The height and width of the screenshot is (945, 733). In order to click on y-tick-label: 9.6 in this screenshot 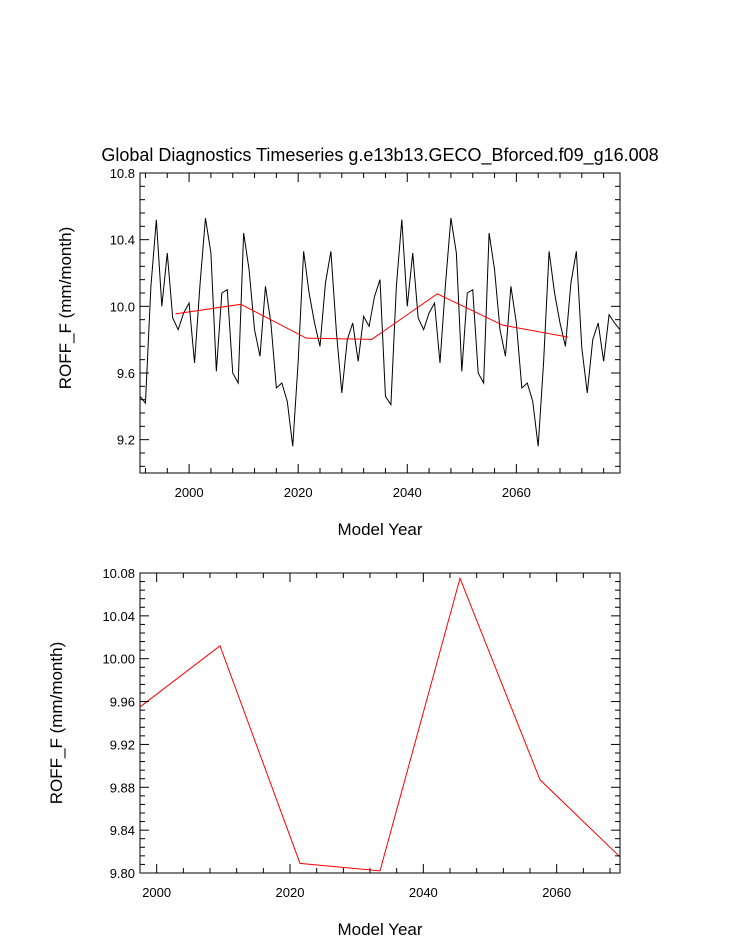, I will do `click(126, 373)`.